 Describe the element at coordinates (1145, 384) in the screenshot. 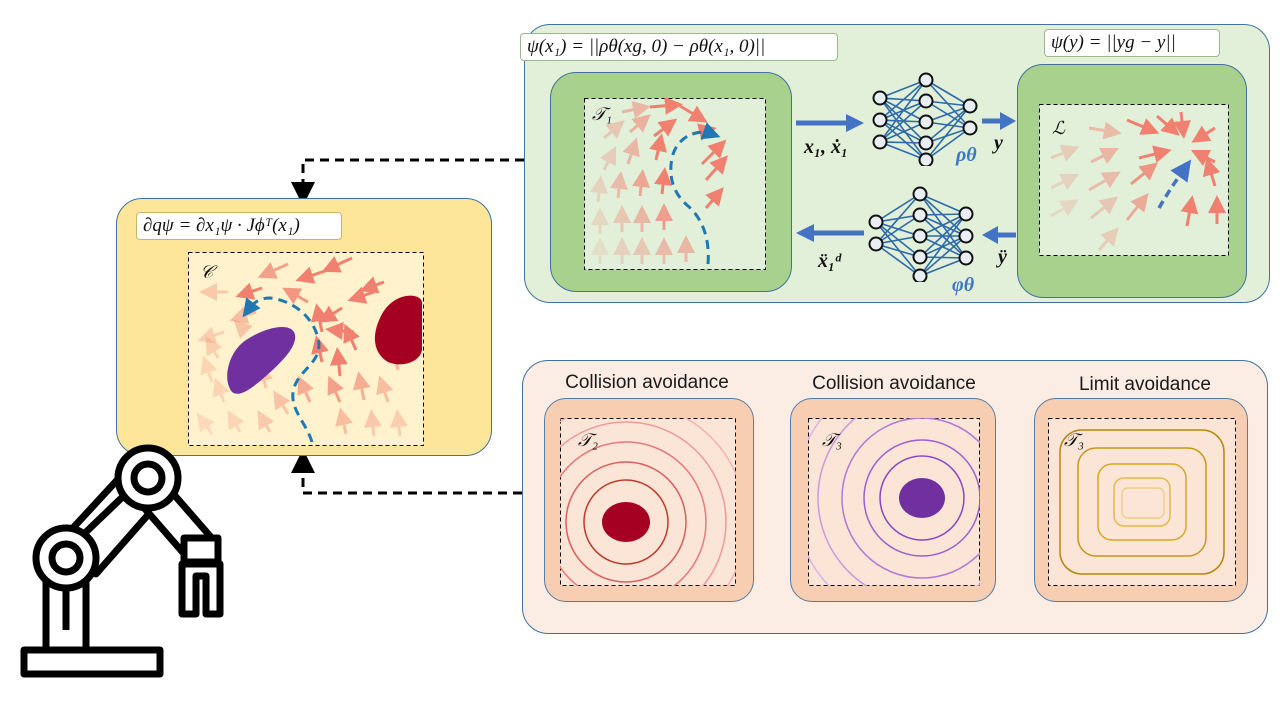

I see `avoidance-title-right: Limit avoidance` at that location.